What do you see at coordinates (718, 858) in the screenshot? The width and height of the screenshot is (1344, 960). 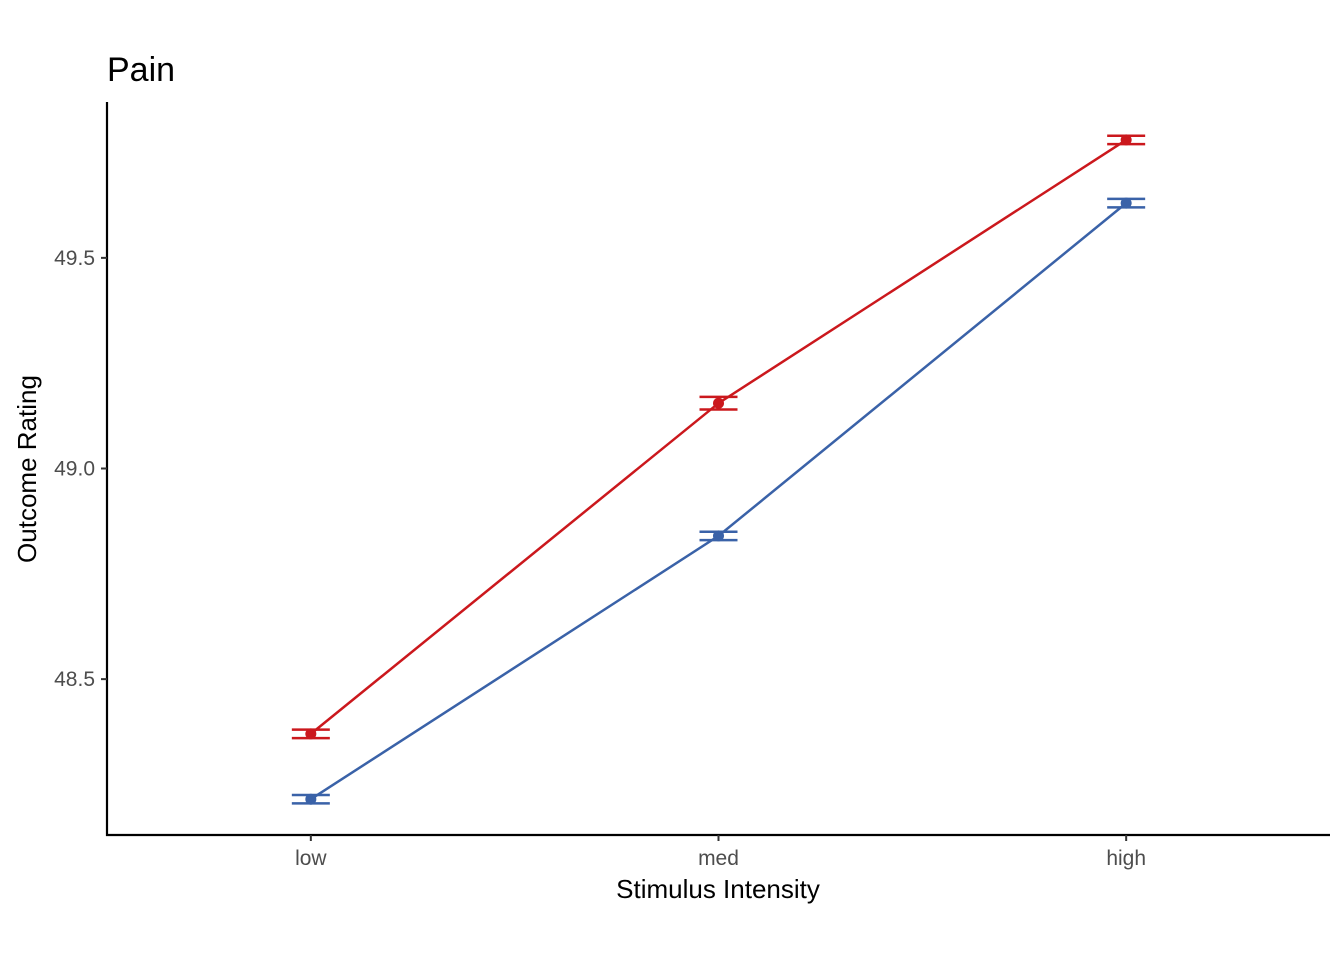 I see `x-tick-label: med` at bounding box center [718, 858].